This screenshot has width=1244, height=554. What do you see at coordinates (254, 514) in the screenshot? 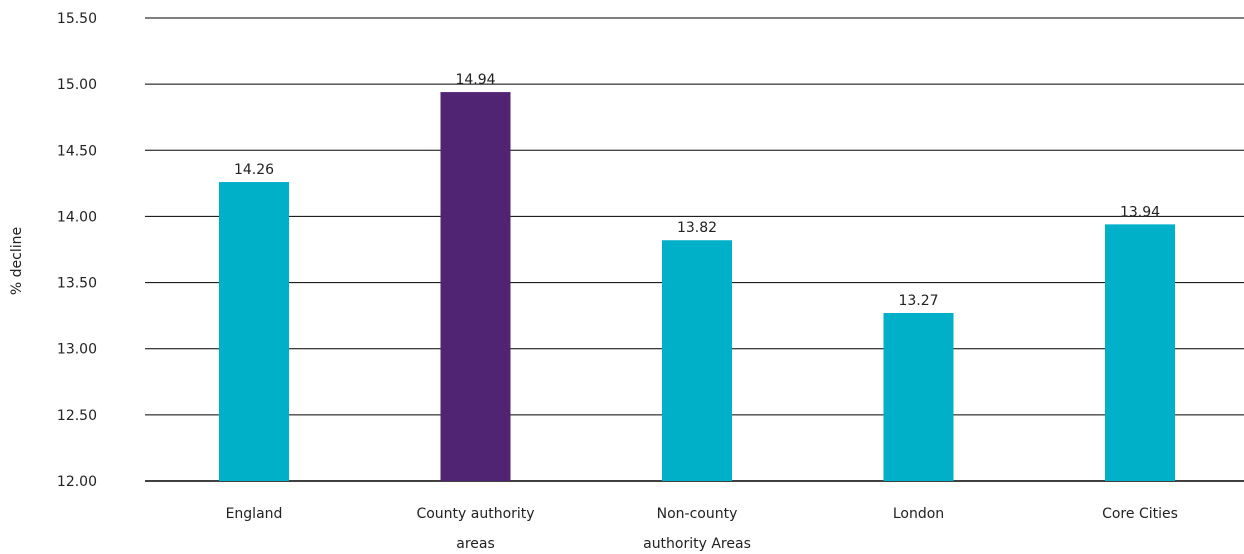
I see `x-category-label: England` at bounding box center [254, 514].